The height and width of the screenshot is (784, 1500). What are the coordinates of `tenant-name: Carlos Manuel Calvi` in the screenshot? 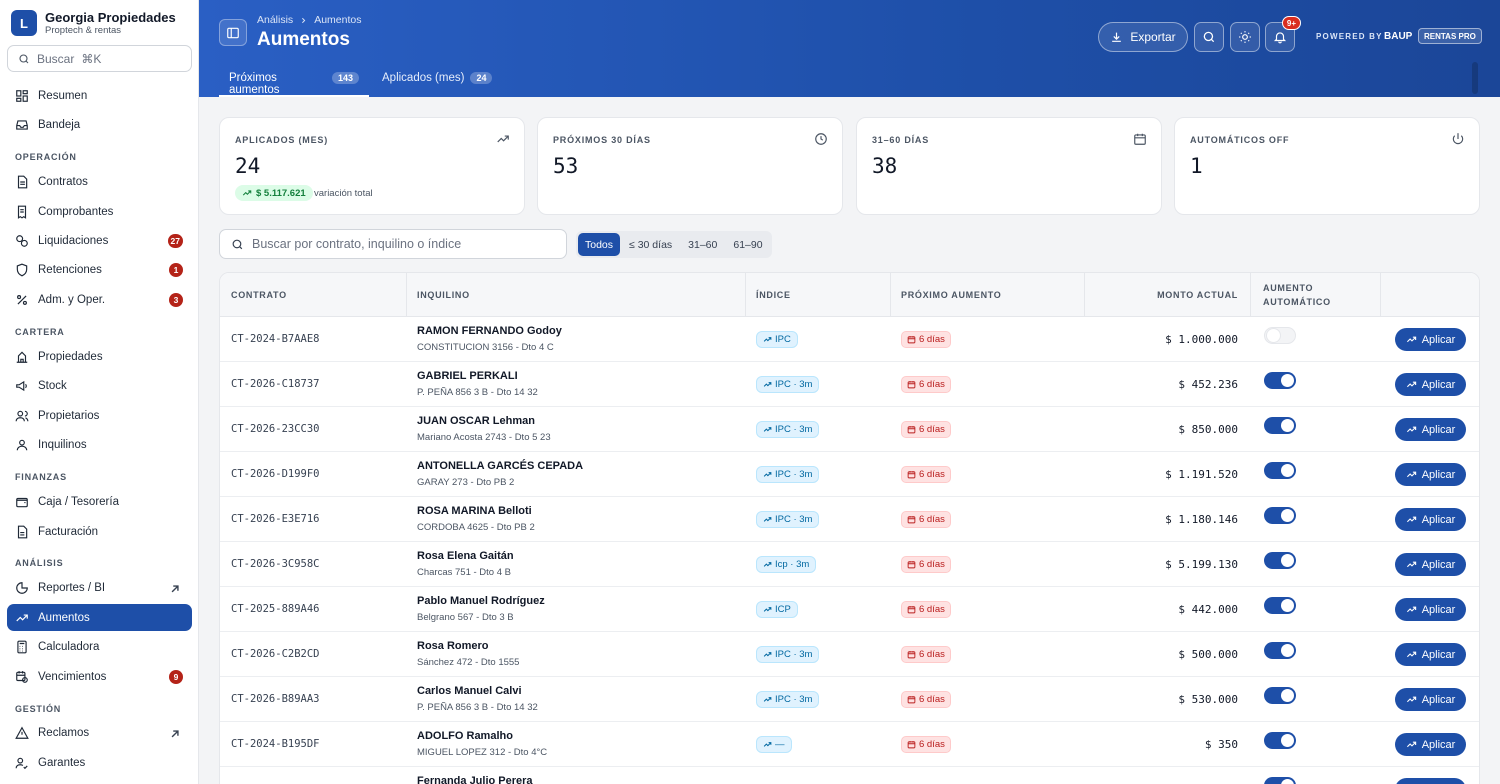 It's located at (469, 691).